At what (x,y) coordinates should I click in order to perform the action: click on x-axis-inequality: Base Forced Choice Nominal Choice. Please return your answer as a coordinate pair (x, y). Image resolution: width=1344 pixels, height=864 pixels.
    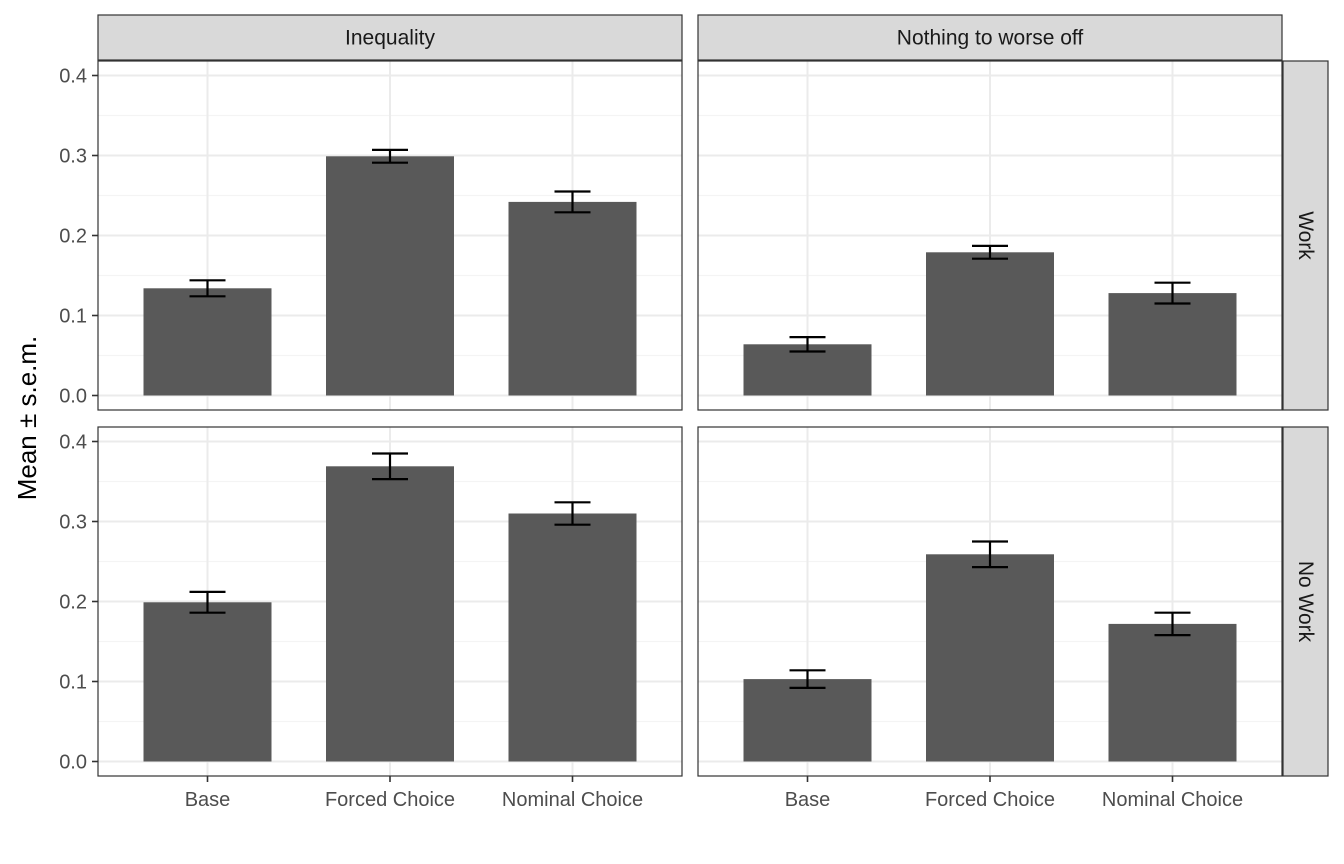
    Looking at the image, I should click on (414, 793).